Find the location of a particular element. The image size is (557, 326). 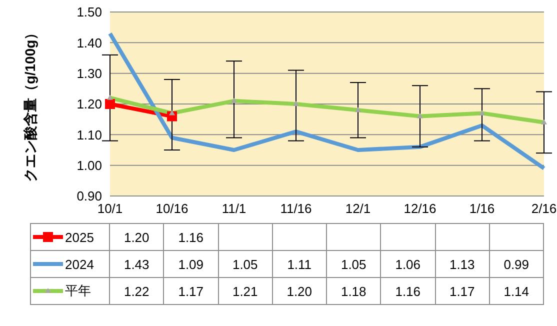

y-tick-label: 1.50 is located at coordinates (89, 12).